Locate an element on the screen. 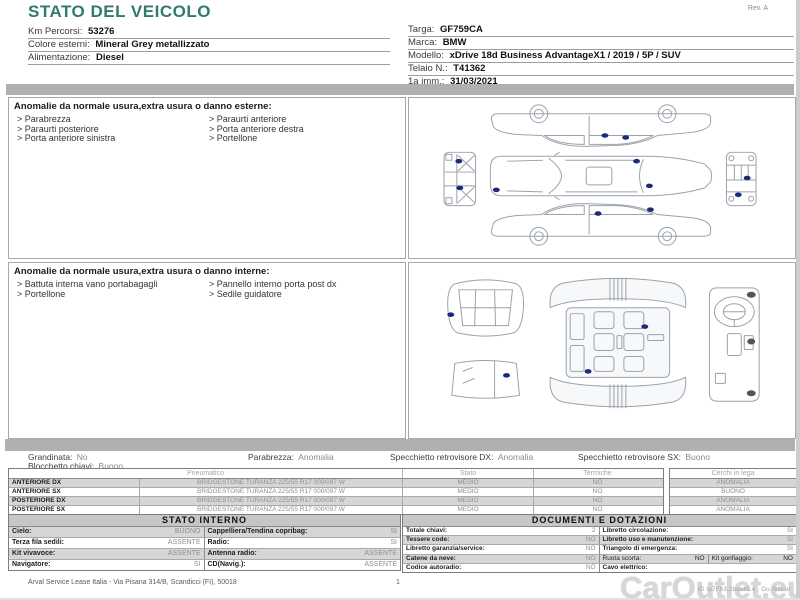  model-label: Modello: is located at coordinates (426, 55).